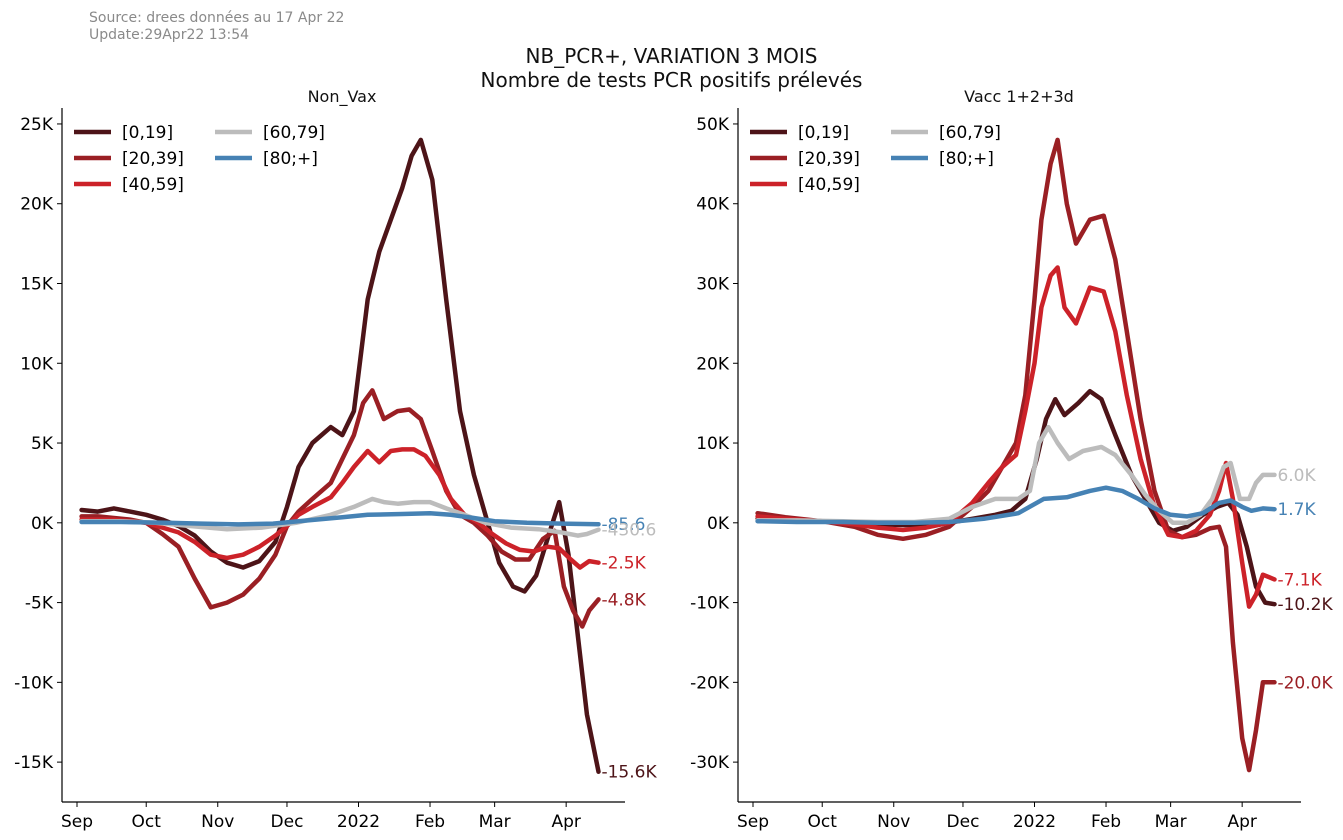 This screenshot has height=840, width=1343. I want to click on series-end-label: -4.8K, so click(623, 600).